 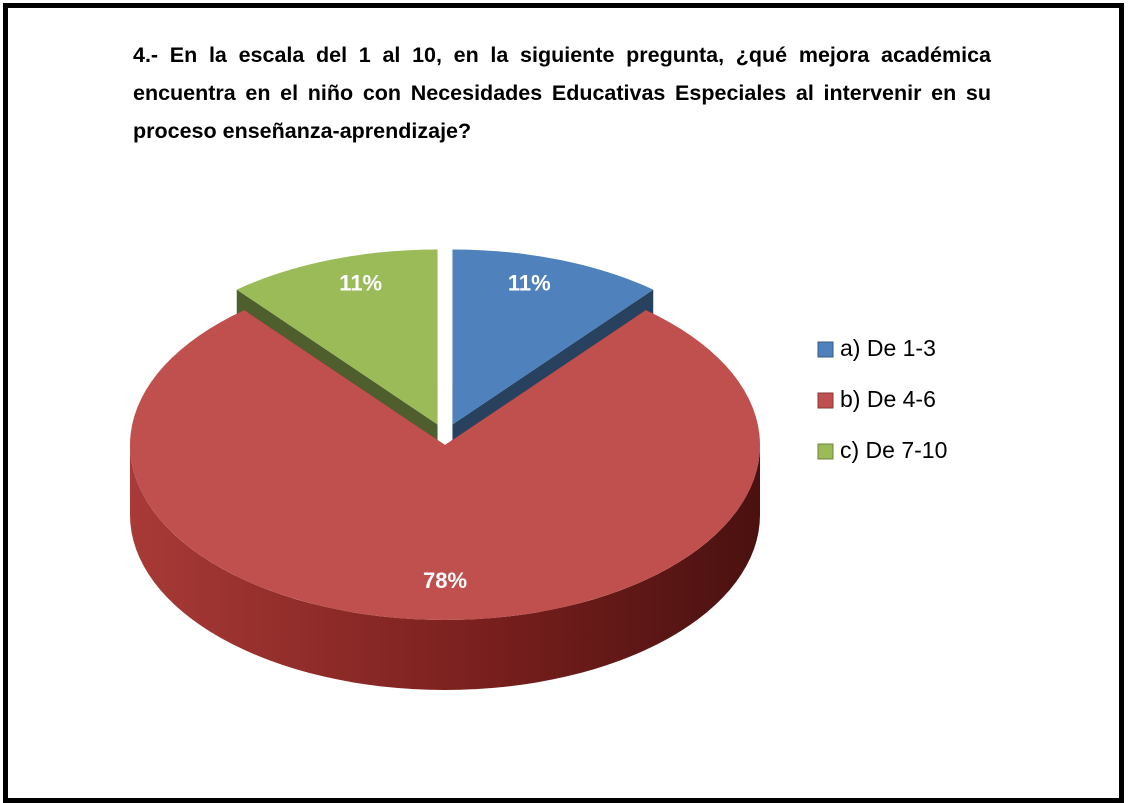 I want to click on data-label: 78%, so click(x=445, y=580).